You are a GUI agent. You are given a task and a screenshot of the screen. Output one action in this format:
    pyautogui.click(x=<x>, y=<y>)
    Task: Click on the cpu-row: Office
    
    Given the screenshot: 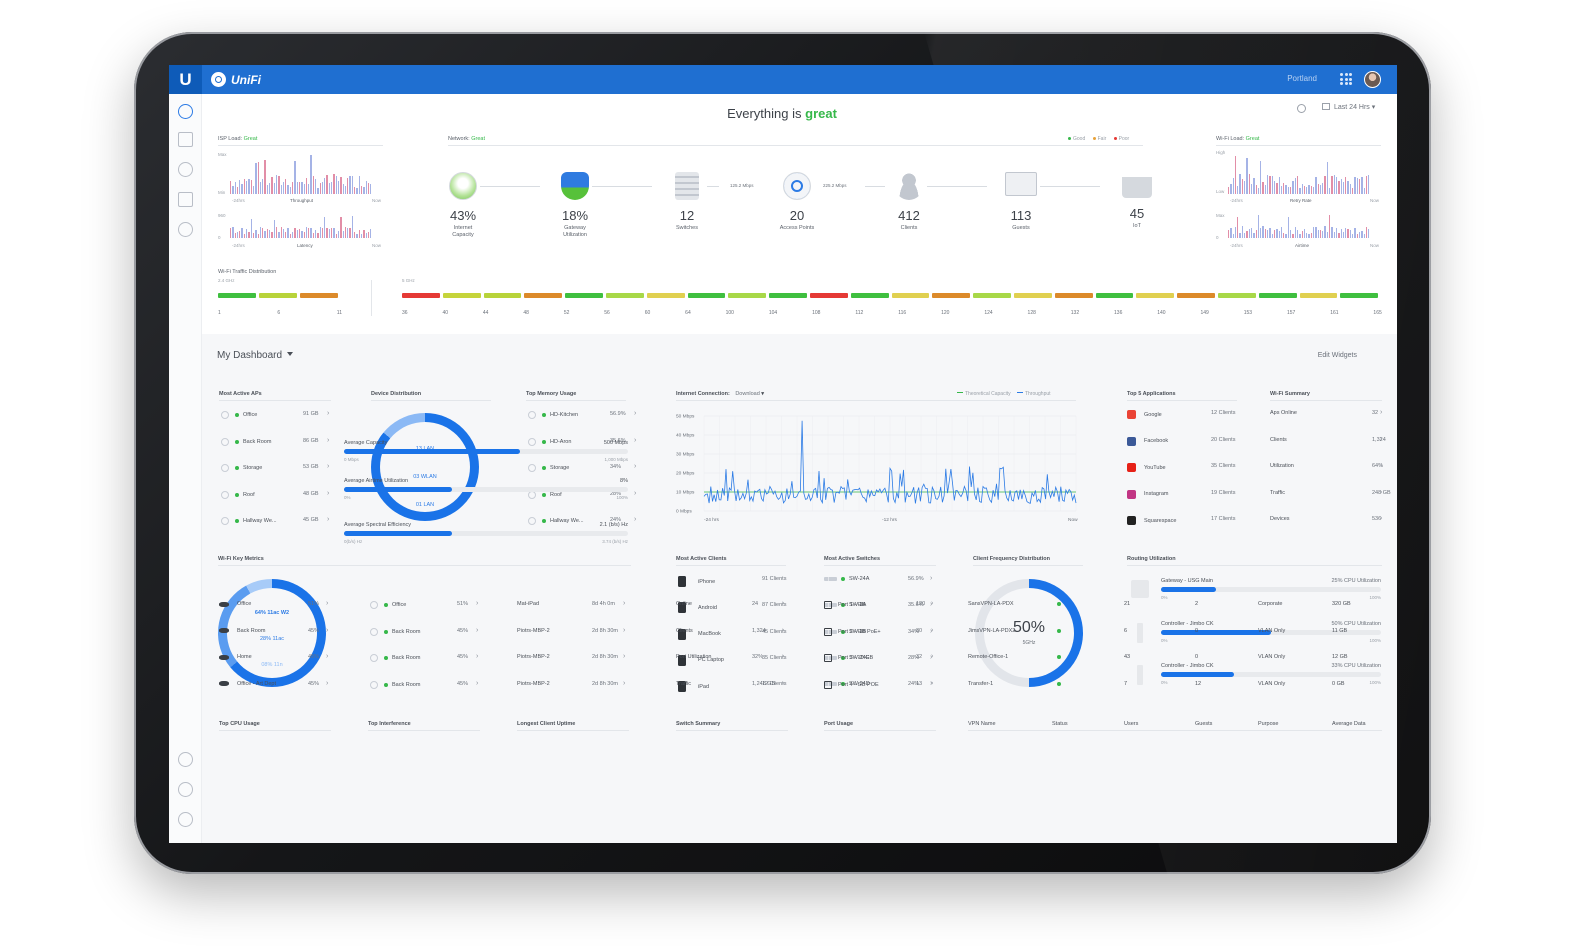 What is the action you would take?
    pyautogui.click(x=235, y=604)
    